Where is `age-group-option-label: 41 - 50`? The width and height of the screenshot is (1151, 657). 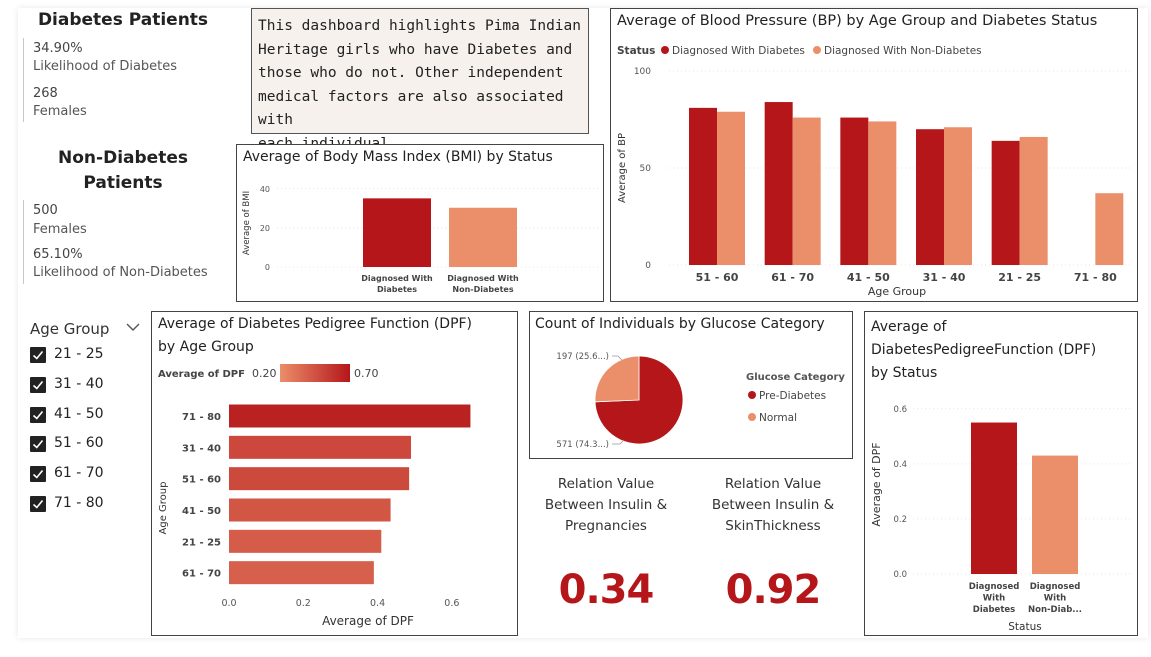
age-group-option-label: 41 - 50 is located at coordinates (79, 413).